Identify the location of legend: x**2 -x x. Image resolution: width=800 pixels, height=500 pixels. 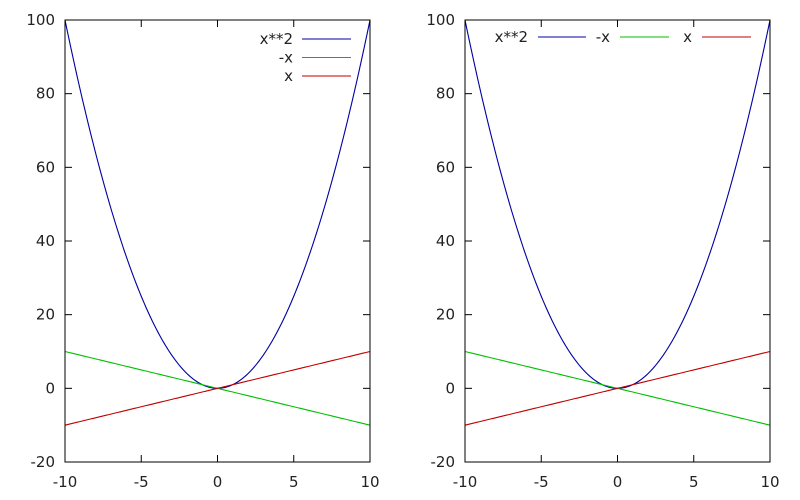
(623, 37).